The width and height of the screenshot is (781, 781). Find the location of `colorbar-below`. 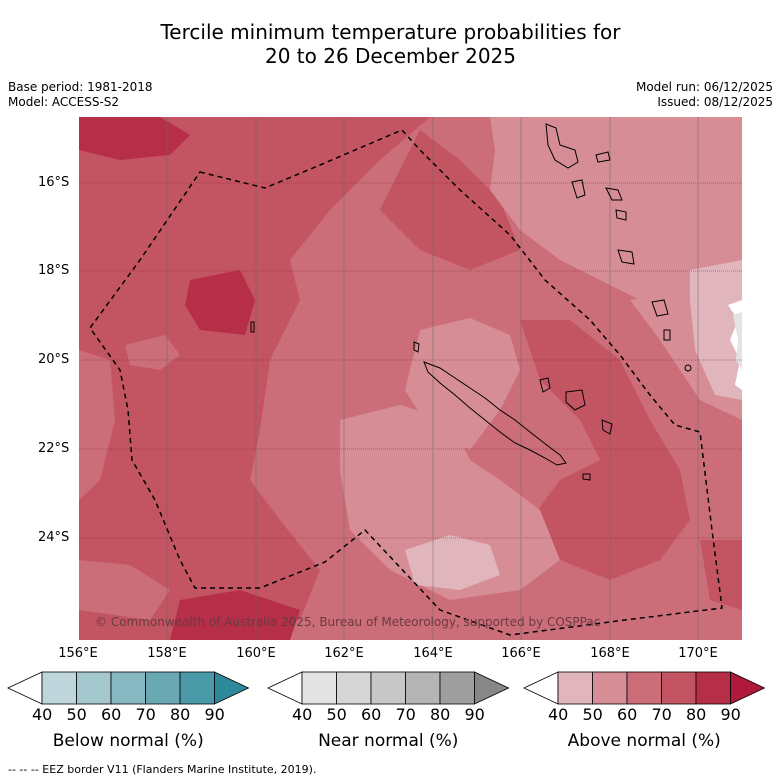

colorbar-below is located at coordinates (128, 688).